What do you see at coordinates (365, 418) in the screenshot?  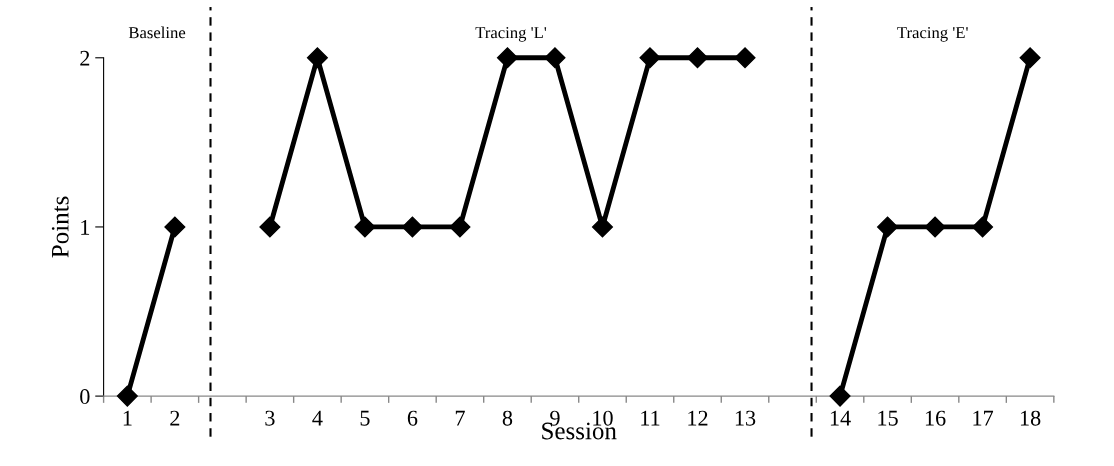 I see `x-tick-label: 5` at bounding box center [365, 418].